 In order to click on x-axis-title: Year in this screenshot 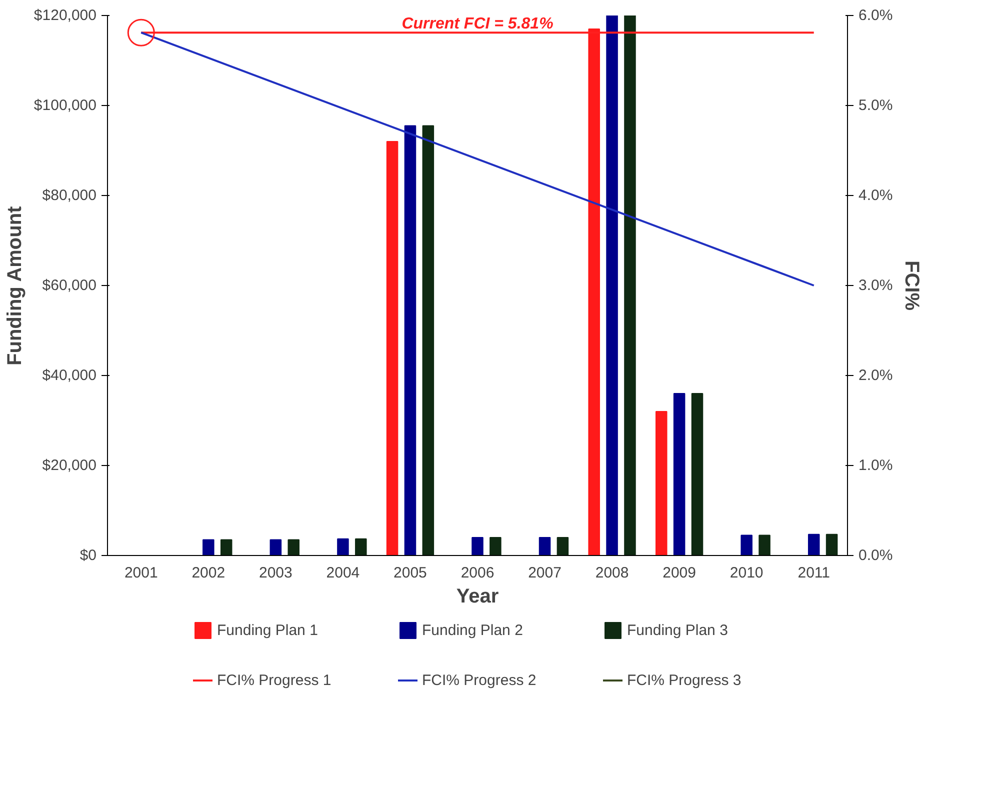, I will do `click(477, 597)`.